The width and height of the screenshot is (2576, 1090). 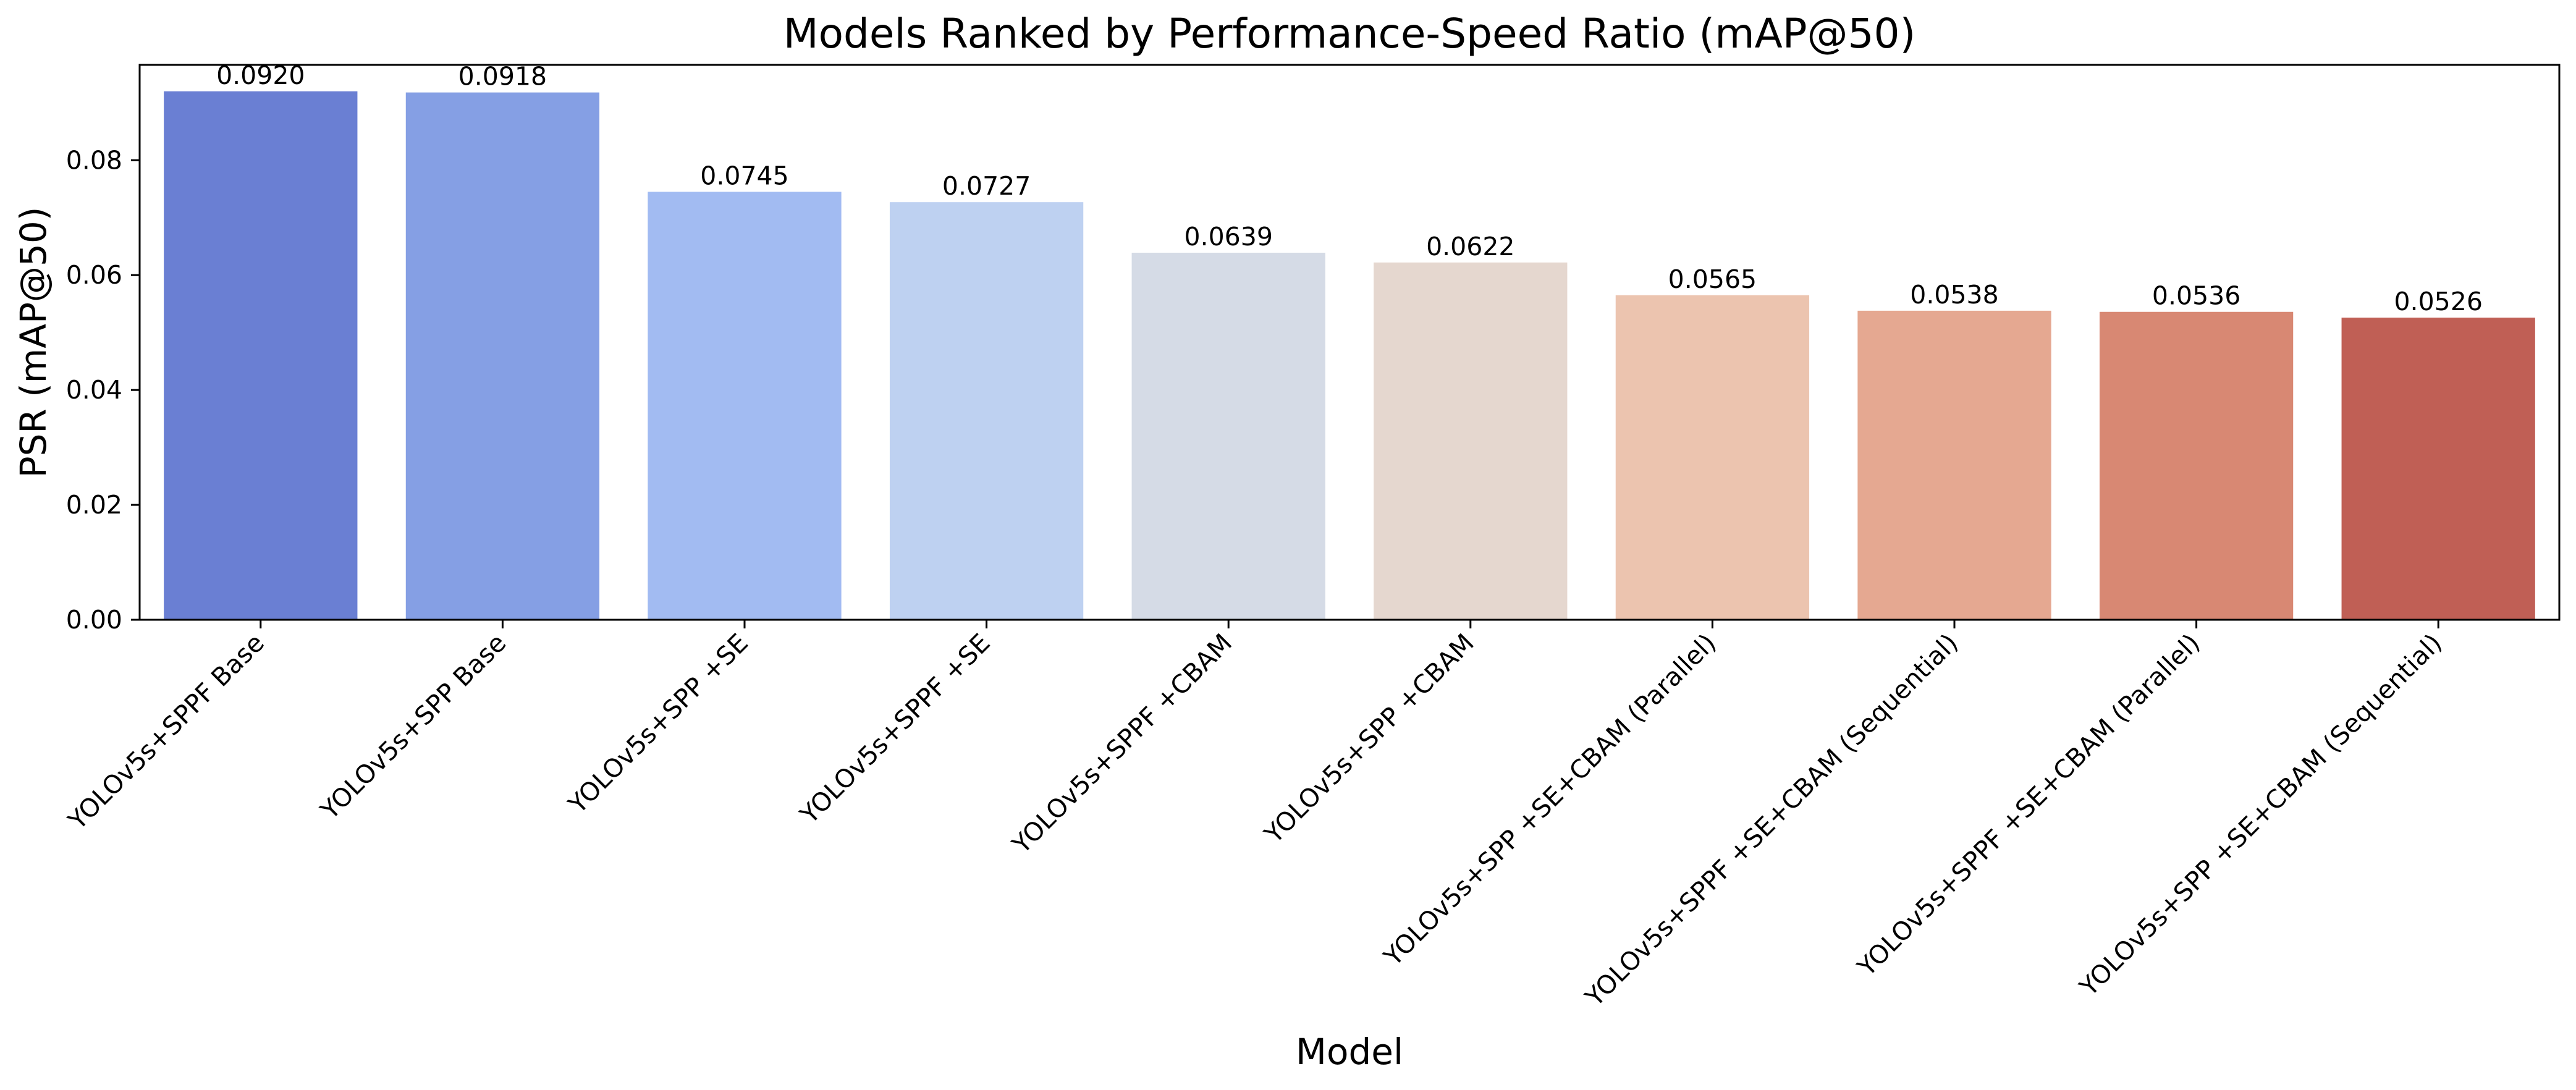 What do you see at coordinates (502, 76) in the screenshot?
I see `bar-value-label: 0.0918` at bounding box center [502, 76].